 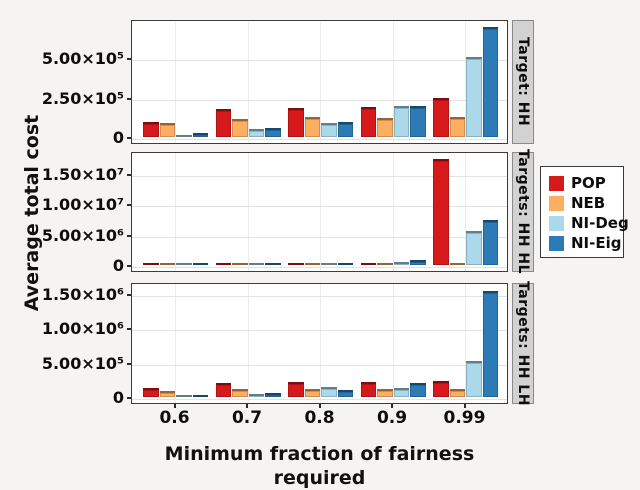 What do you see at coordinates (82, 174) in the screenshot?
I see `y-tick-label: 1.50×10⁷` at bounding box center [82, 174].